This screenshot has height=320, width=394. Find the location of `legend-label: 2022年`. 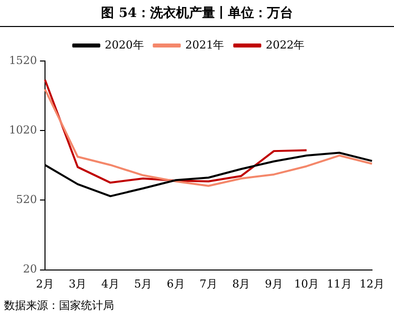

legend-label: 2022年 is located at coordinates (285, 45).